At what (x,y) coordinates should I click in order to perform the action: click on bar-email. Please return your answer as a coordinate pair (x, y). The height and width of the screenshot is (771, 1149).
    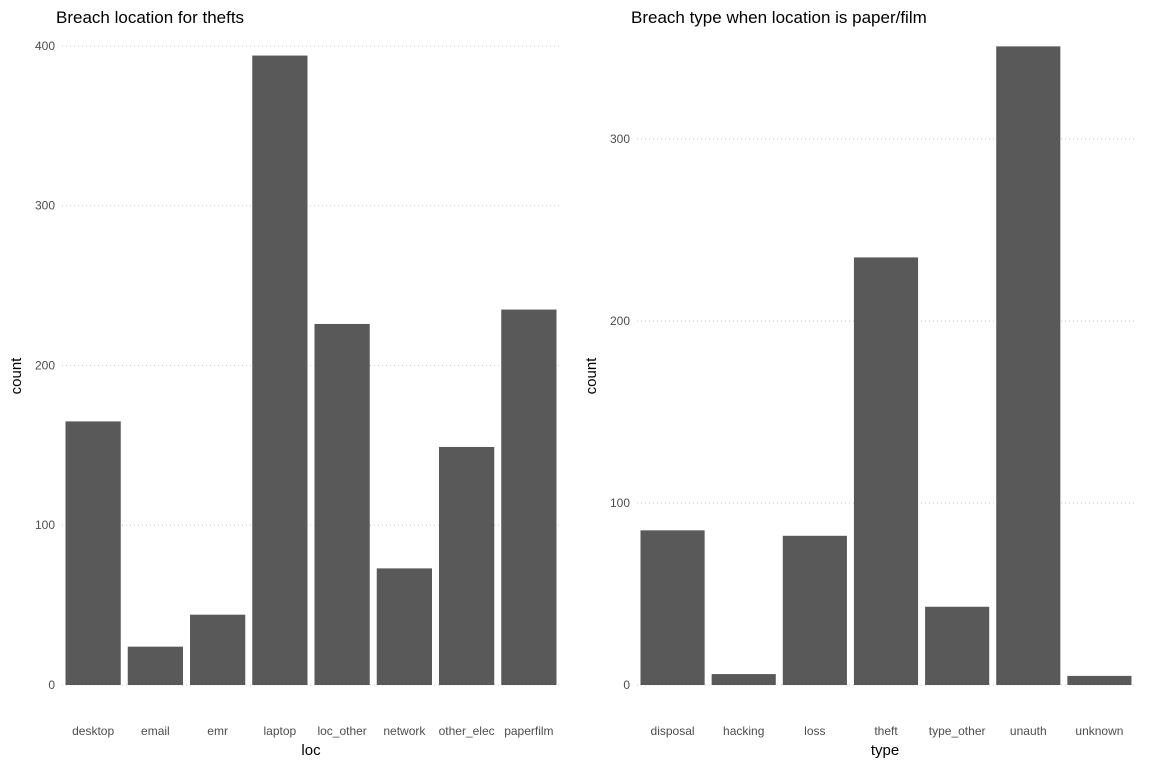
    Looking at the image, I should click on (155, 665).